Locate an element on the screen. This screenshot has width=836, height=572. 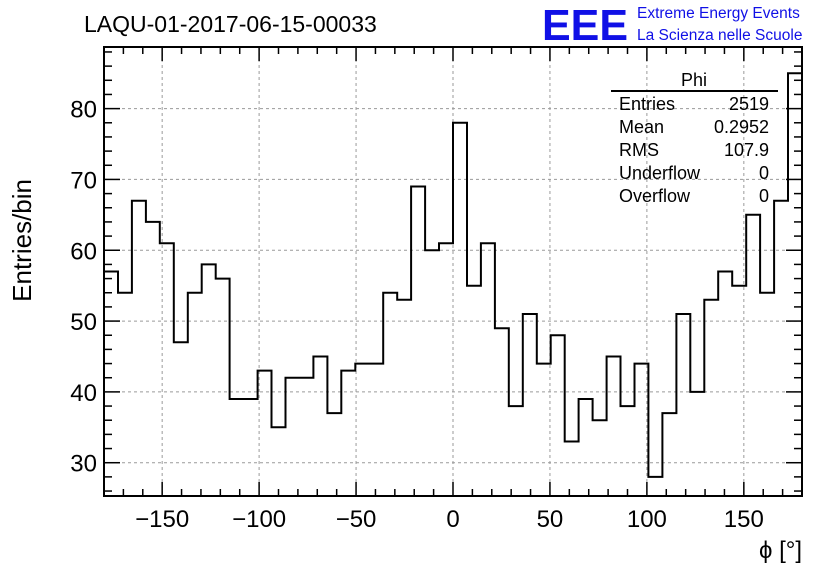
x-tick-label: 150 is located at coordinates (744, 519).